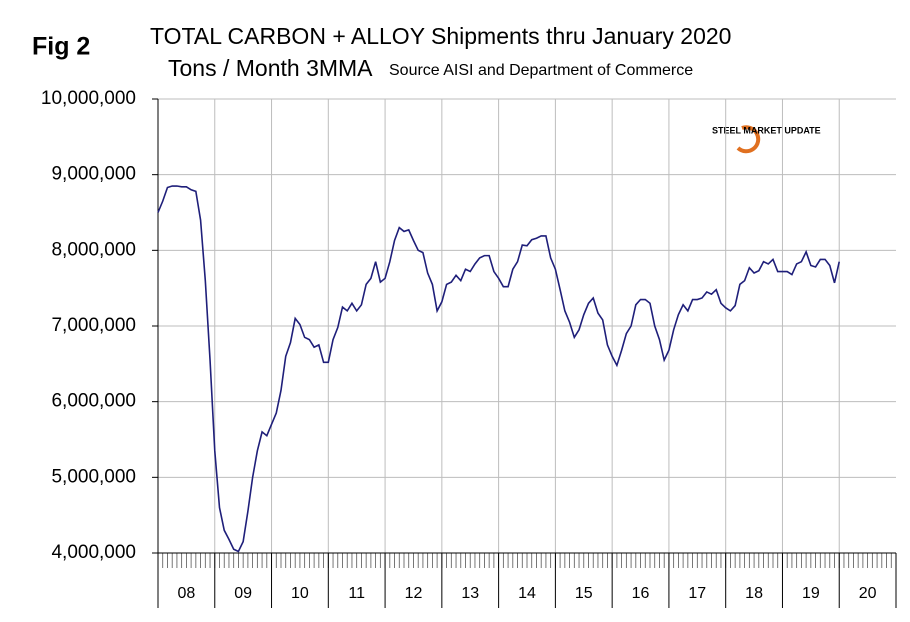 The width and height of the screenshot is (910, 622). What do you see at coordinates (527, 593) in the screenshot?
I see `x-tick-label: 14` at bounding box center [527, 593].